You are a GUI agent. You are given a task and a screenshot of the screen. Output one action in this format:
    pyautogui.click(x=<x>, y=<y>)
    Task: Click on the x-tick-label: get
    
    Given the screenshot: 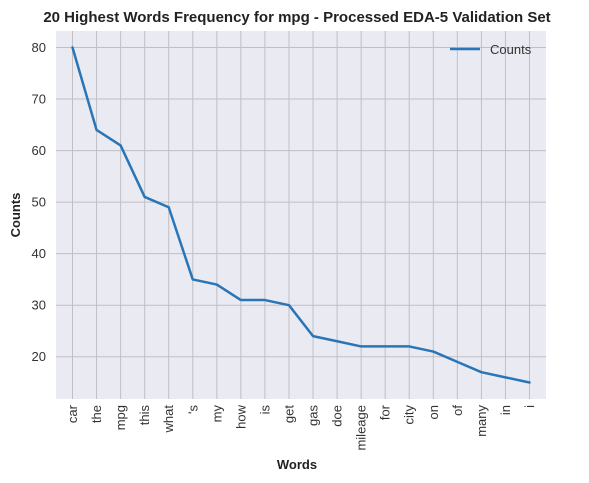 What is the action you would take?
    pyautogui.click(x=288, y=414)
    